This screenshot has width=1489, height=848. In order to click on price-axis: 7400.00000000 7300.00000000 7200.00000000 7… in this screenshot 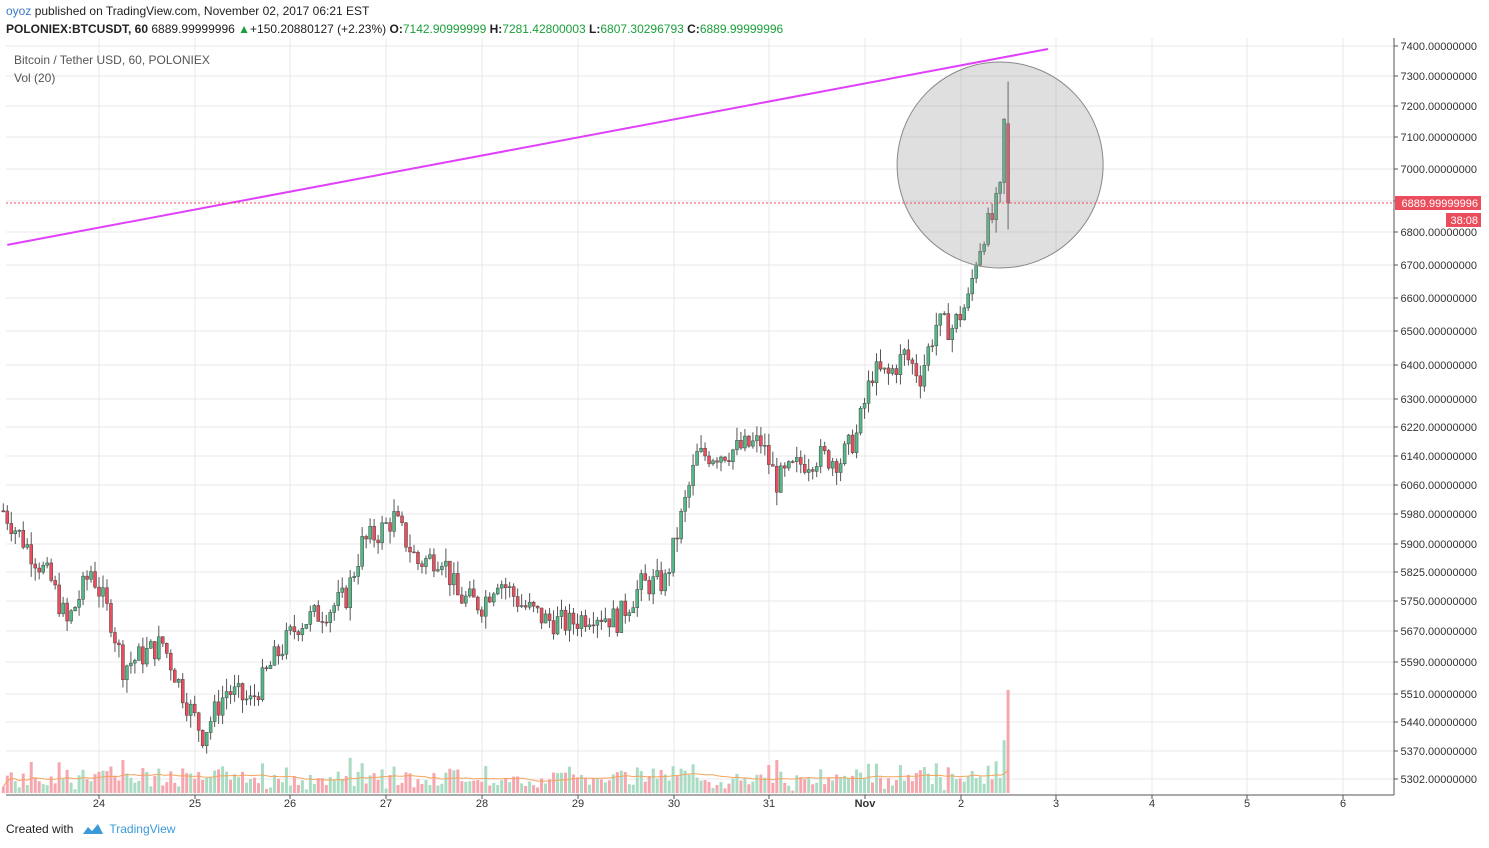, I will do `click(1435, 413)`.